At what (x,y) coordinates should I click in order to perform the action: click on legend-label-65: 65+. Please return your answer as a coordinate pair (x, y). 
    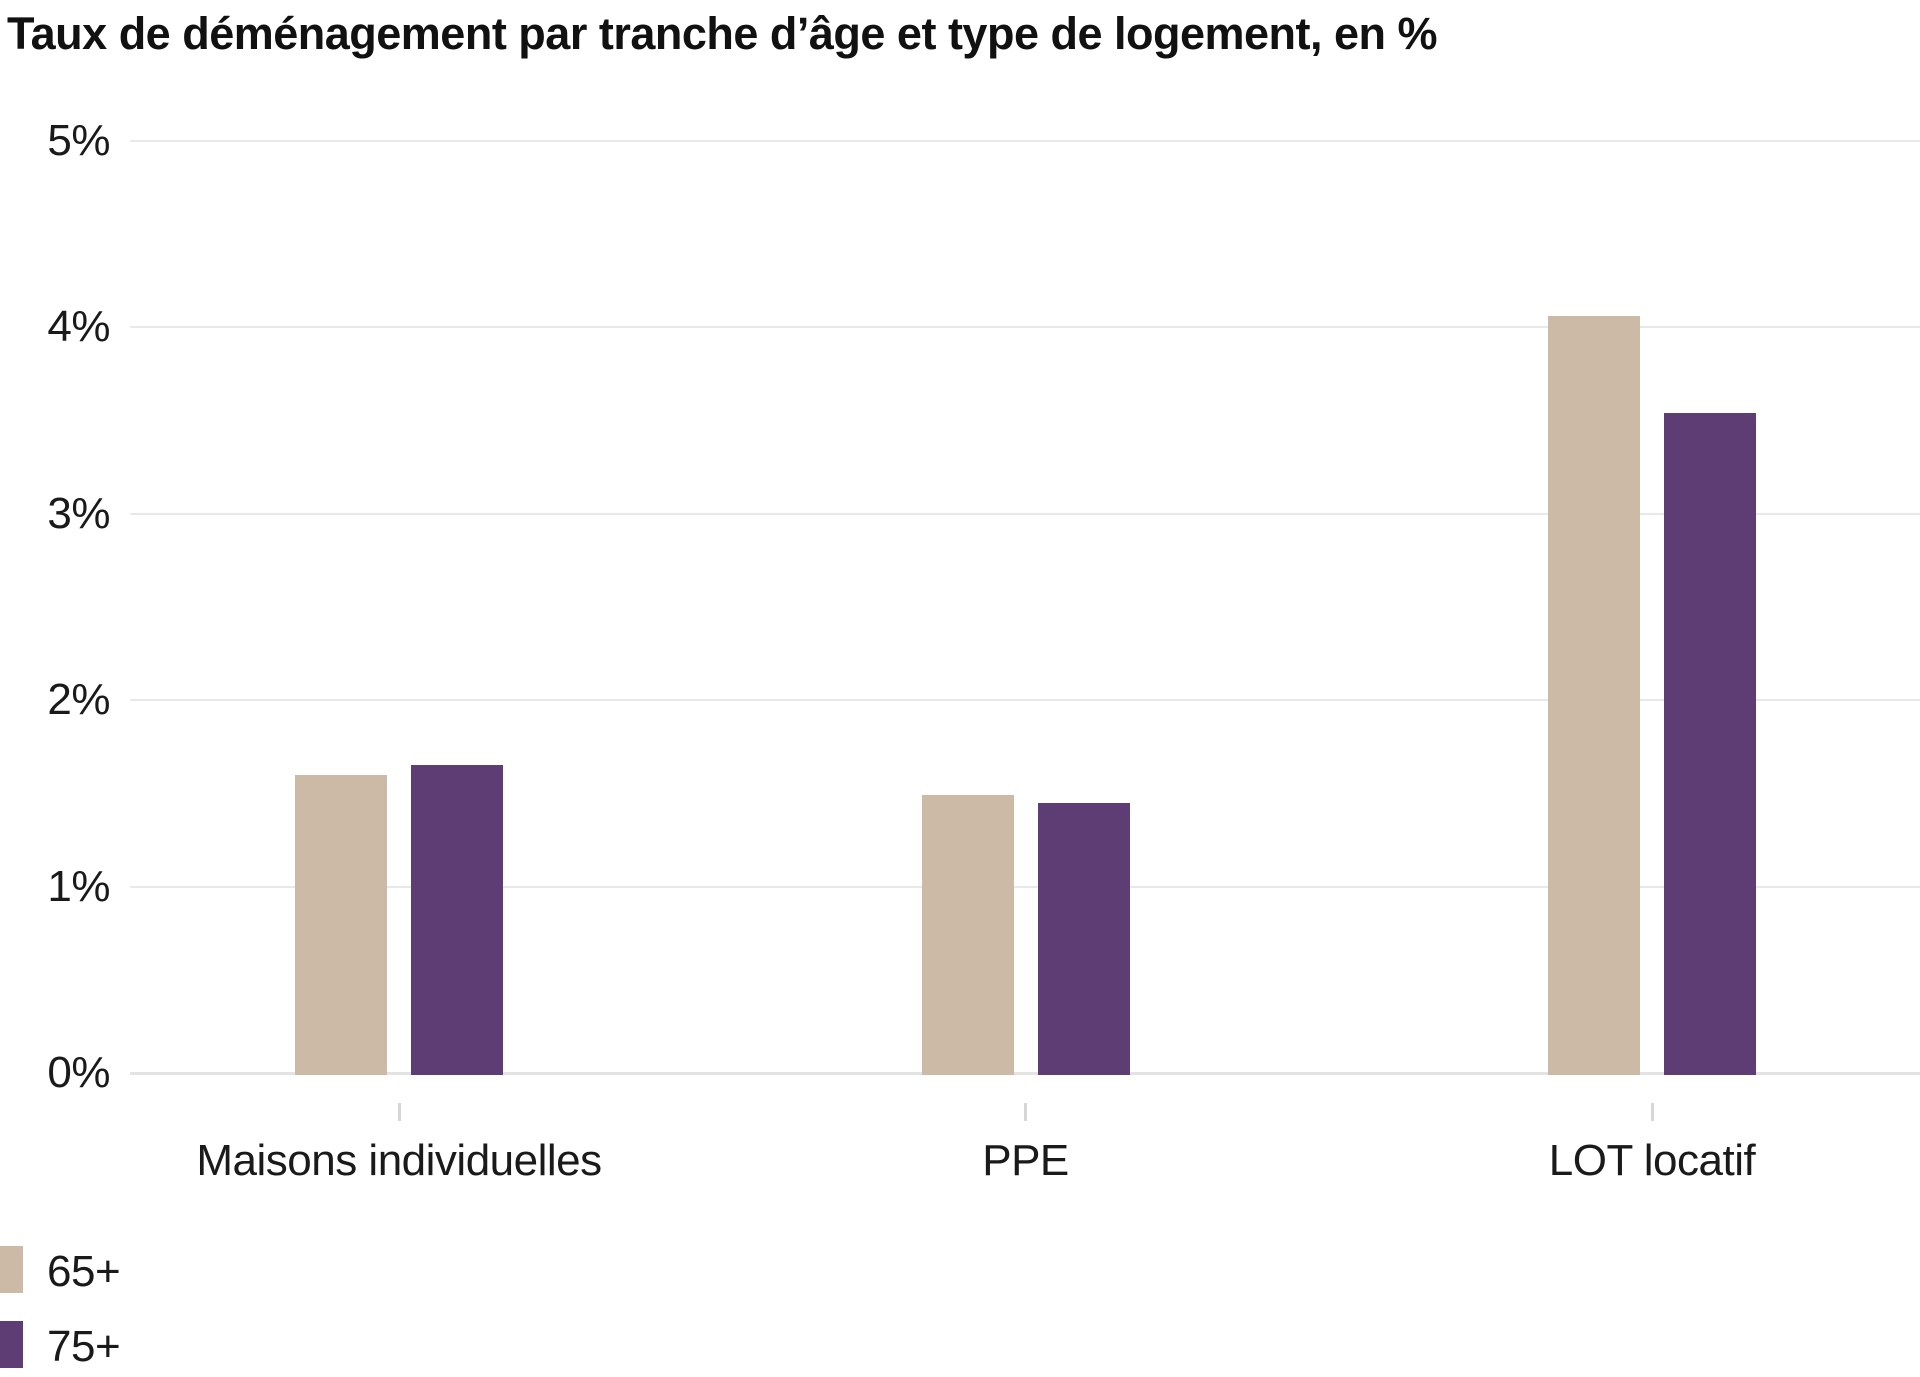
    Looking at the image, I should click on (84, 1271).